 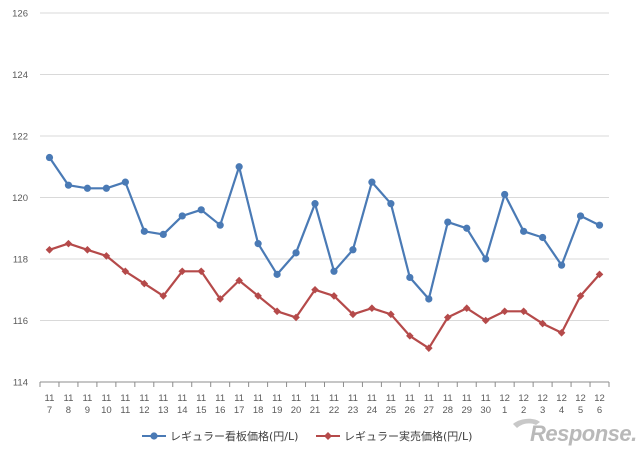 What do you see at coordinates (408, 436) in the screenshot?
I see `legend-label-actual-price: レギュラー実売価格(円/L)` at bounding box center [408, 436].